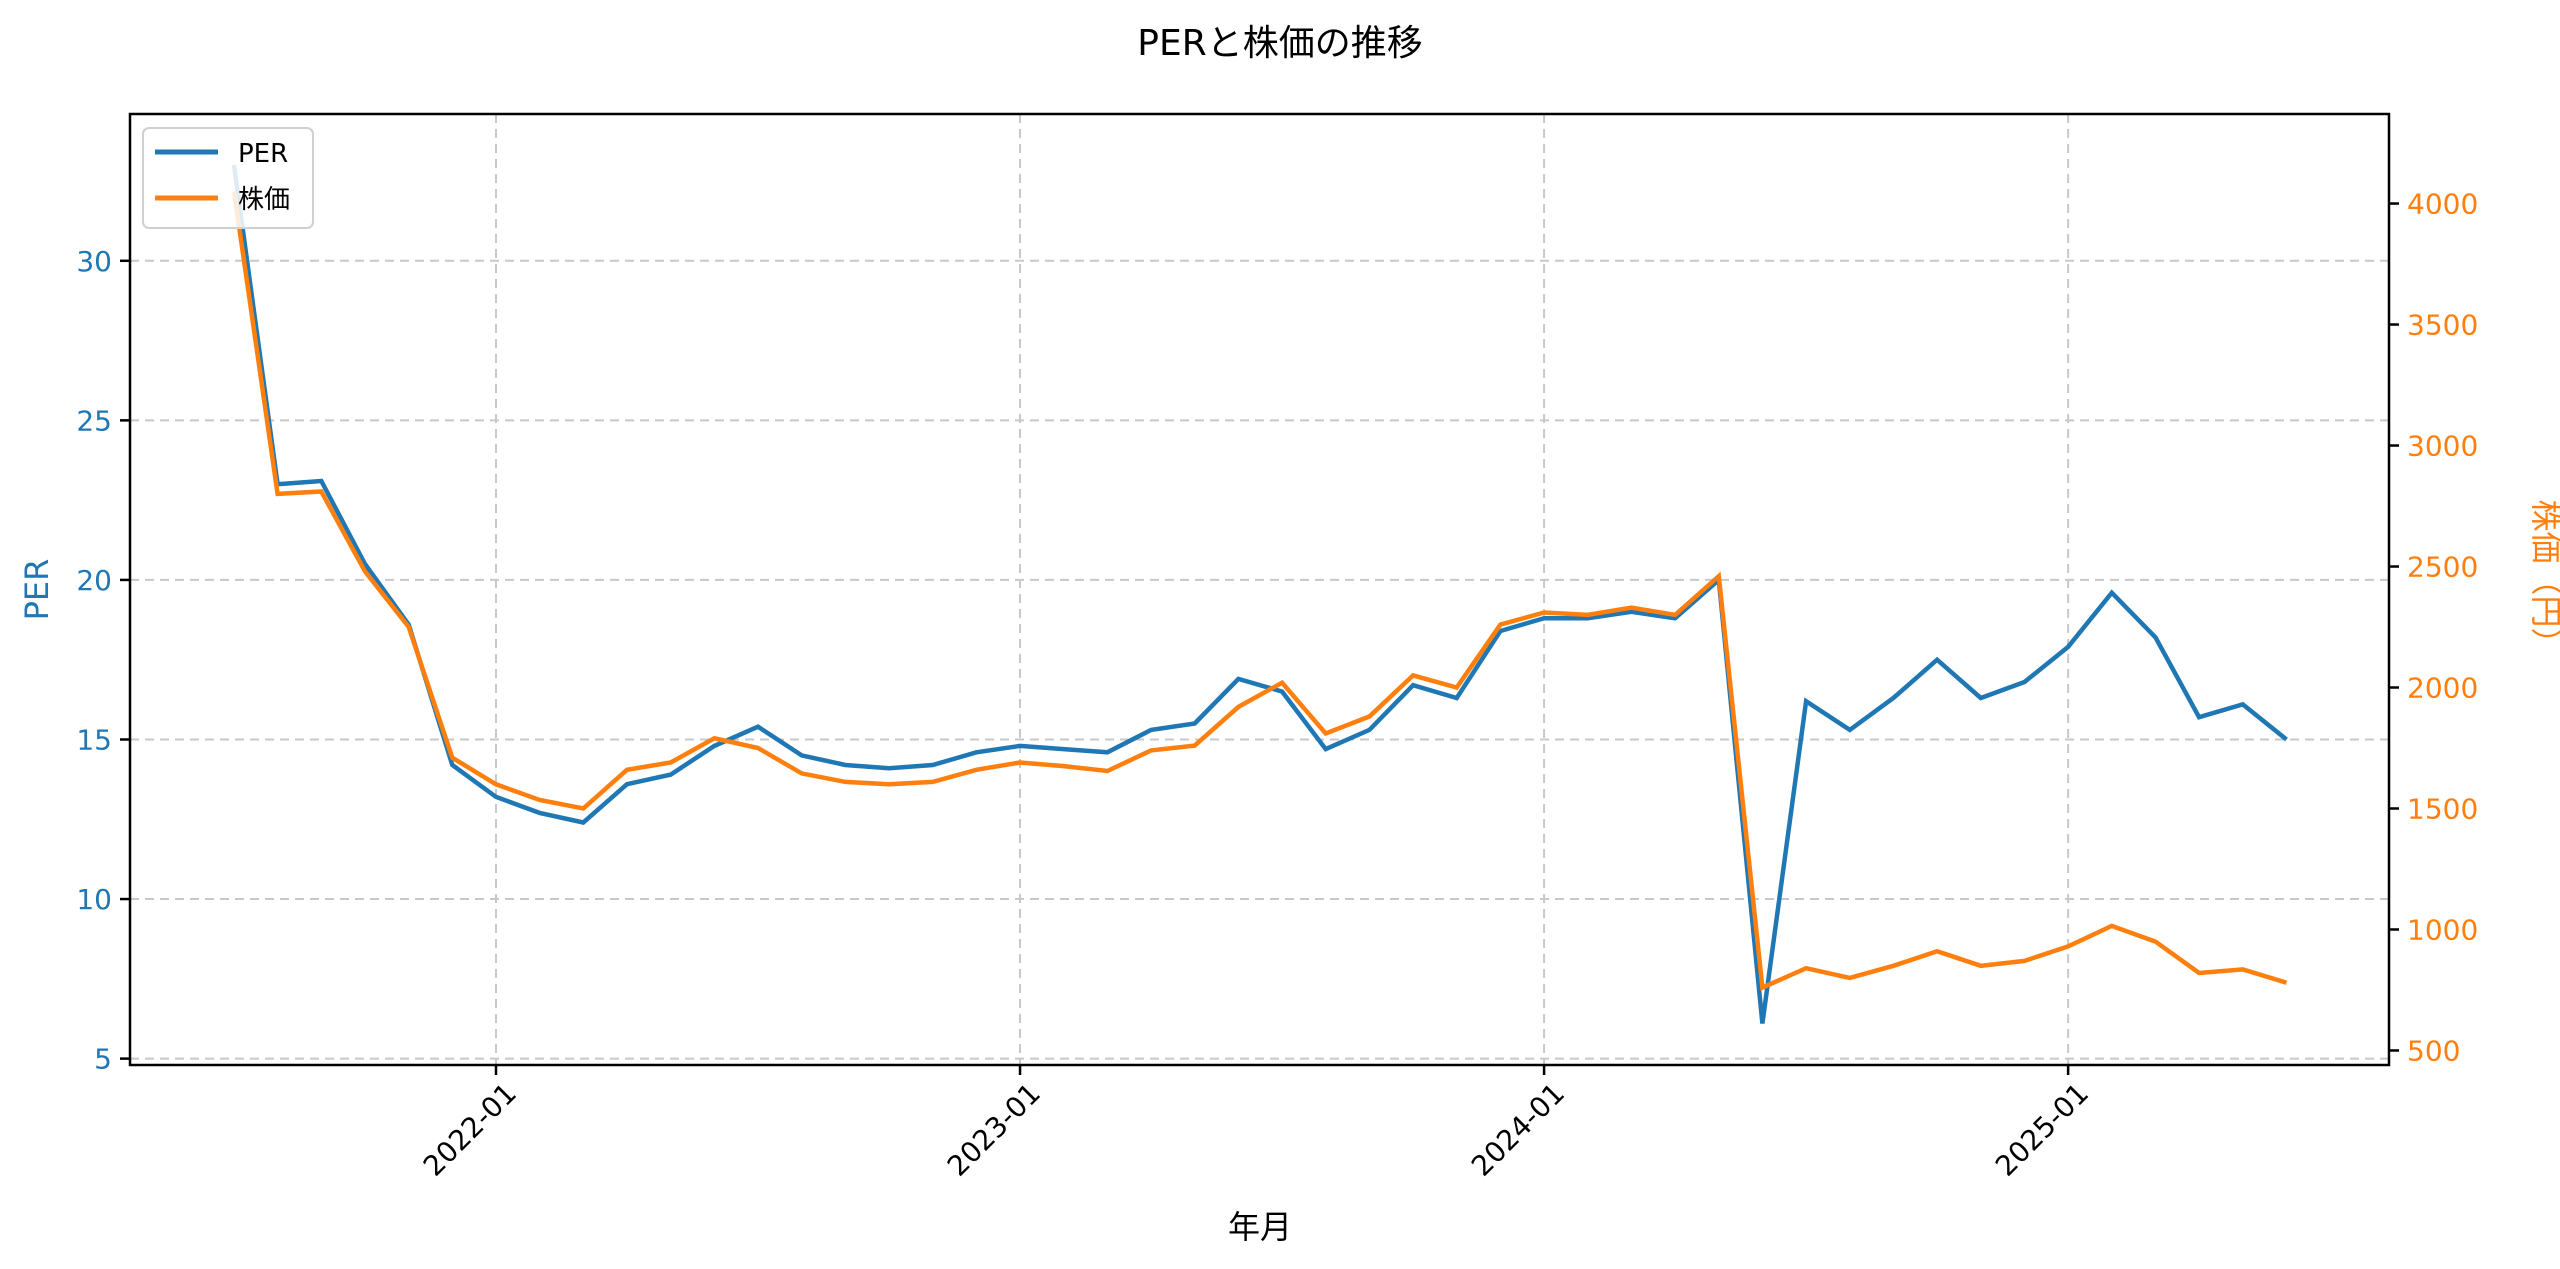 This screenshot has height=1269, width=2560. I want to click on left-tick-label: 10, so click(94, 899).